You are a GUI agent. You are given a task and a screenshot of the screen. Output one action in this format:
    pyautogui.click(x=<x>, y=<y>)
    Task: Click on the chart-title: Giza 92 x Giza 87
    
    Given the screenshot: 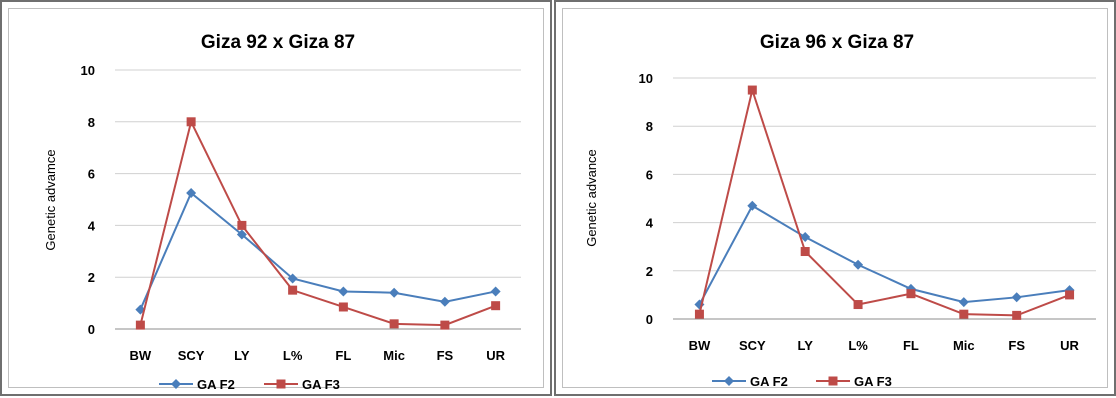 What is the action you would take?
    pyautogui.click(x=278, y=42)
    